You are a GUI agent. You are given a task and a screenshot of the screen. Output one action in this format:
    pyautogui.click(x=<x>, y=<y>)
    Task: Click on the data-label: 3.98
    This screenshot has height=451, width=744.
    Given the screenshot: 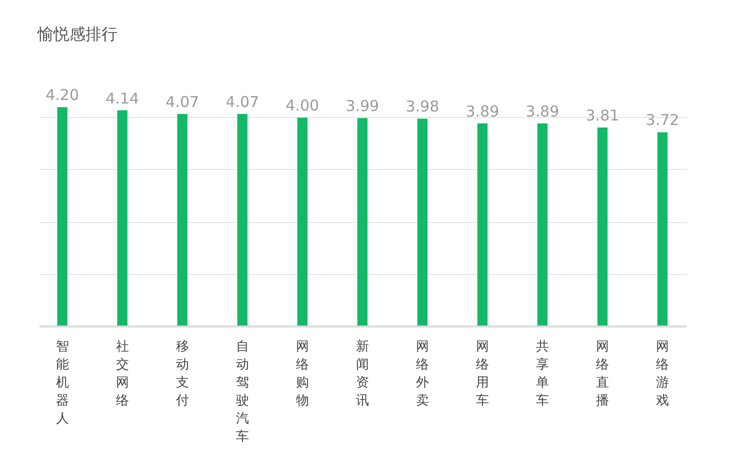 What is the action you would take?
    pyautogui.click(x=423, y=107)
    